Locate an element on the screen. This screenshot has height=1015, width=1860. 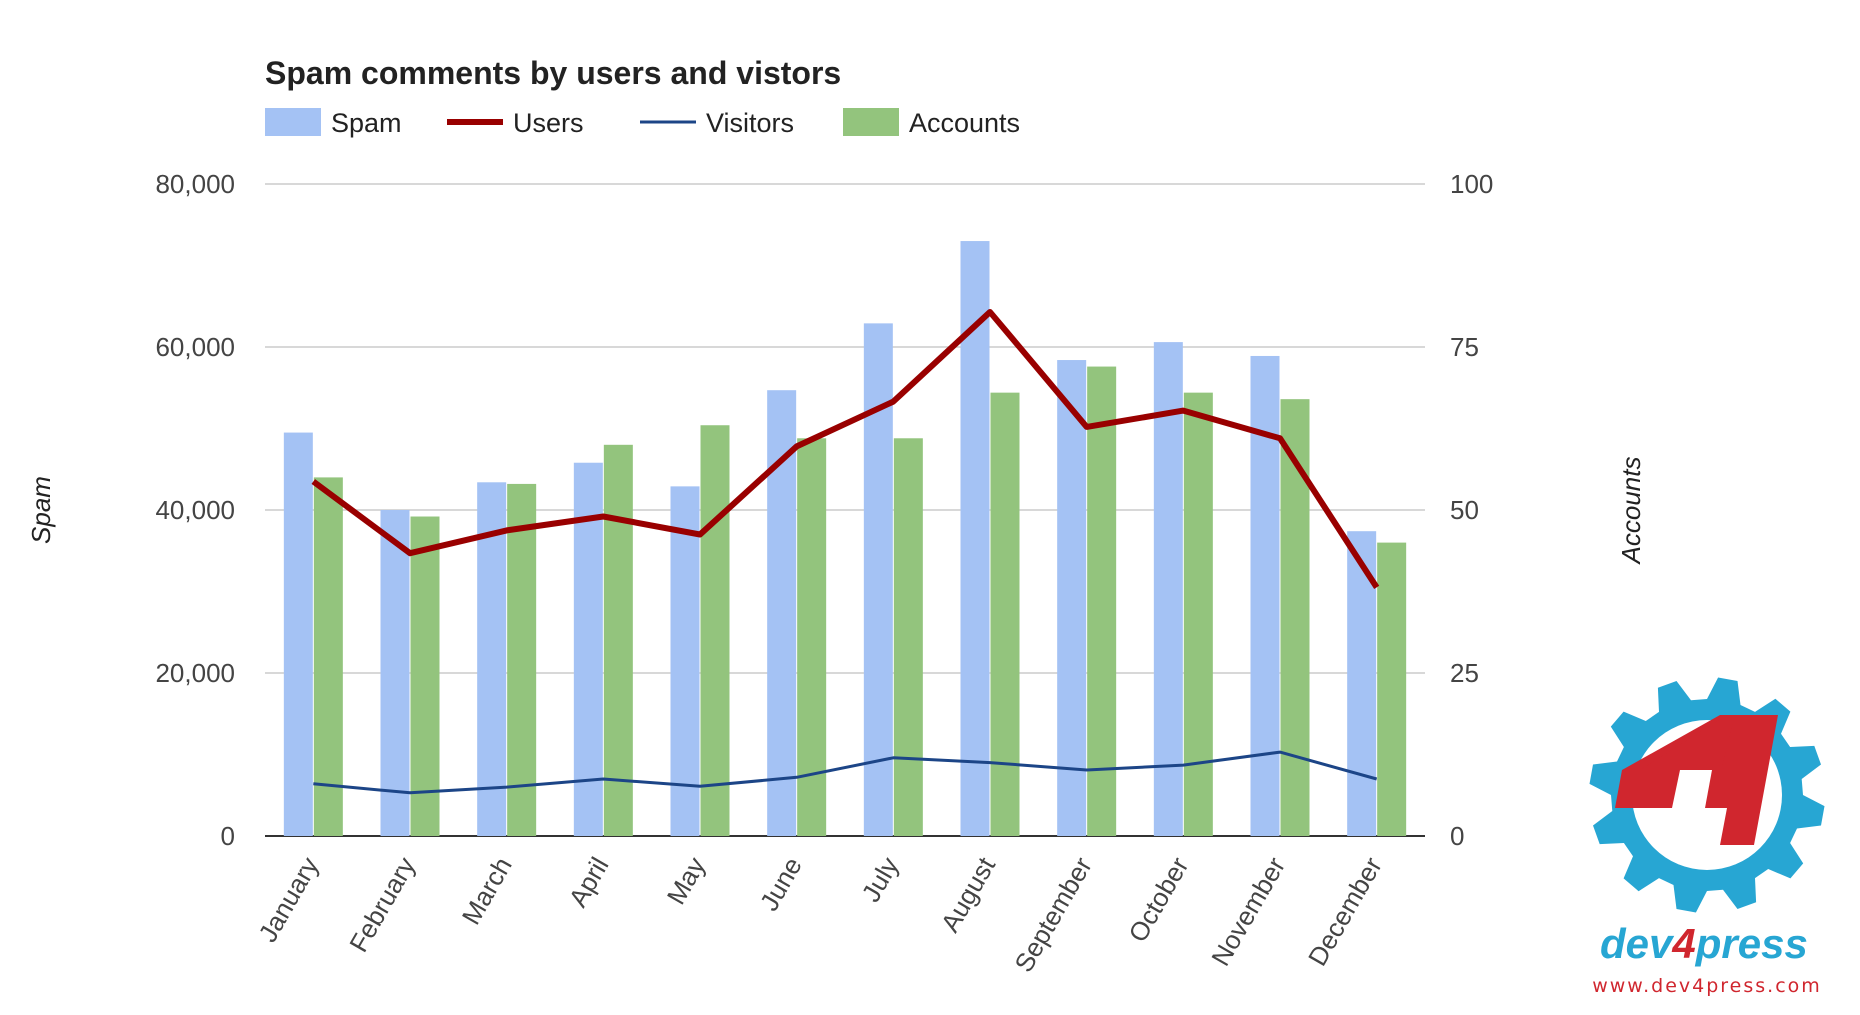
left-tick-label: 80,000 is located at coordinates (195, 184).